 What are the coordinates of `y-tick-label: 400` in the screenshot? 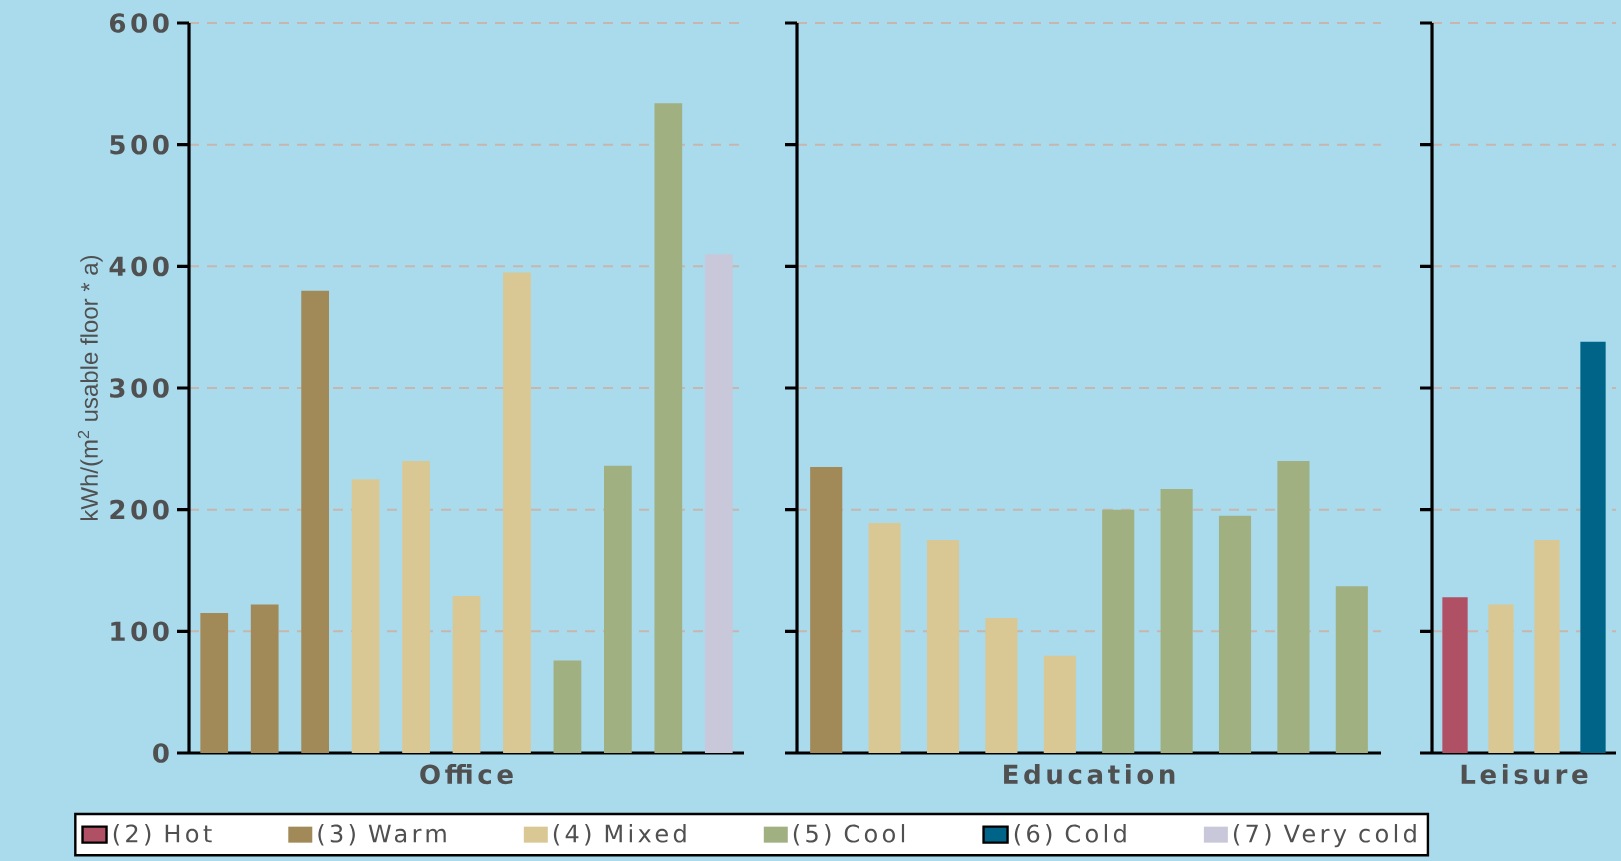 It's located at (139, 266).